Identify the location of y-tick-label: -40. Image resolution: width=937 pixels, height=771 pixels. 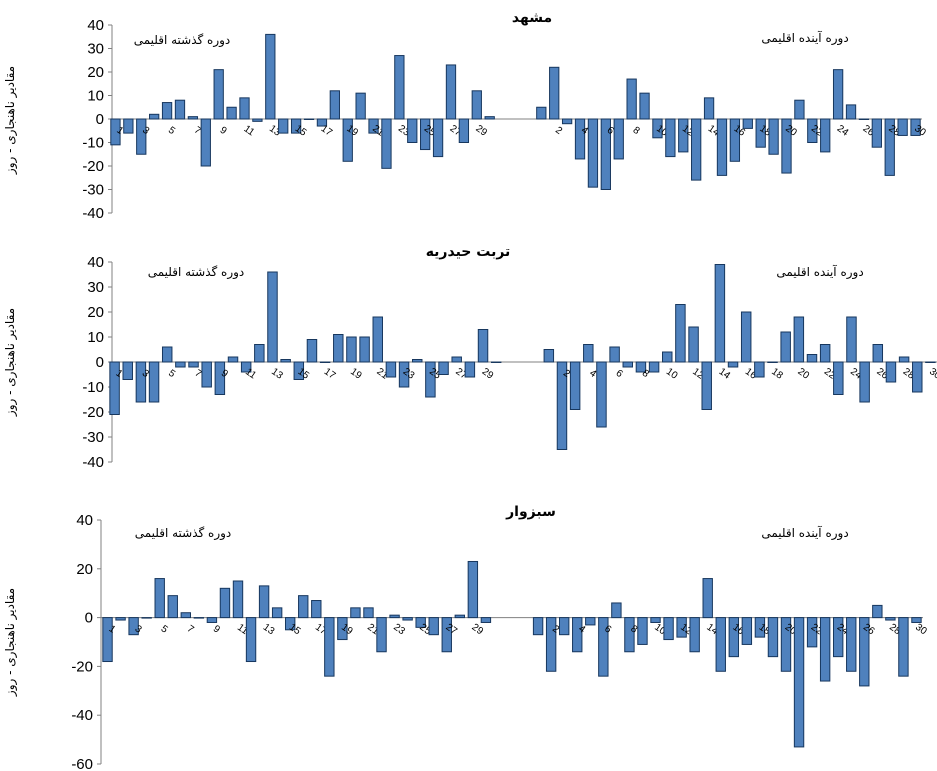
(93, 462).